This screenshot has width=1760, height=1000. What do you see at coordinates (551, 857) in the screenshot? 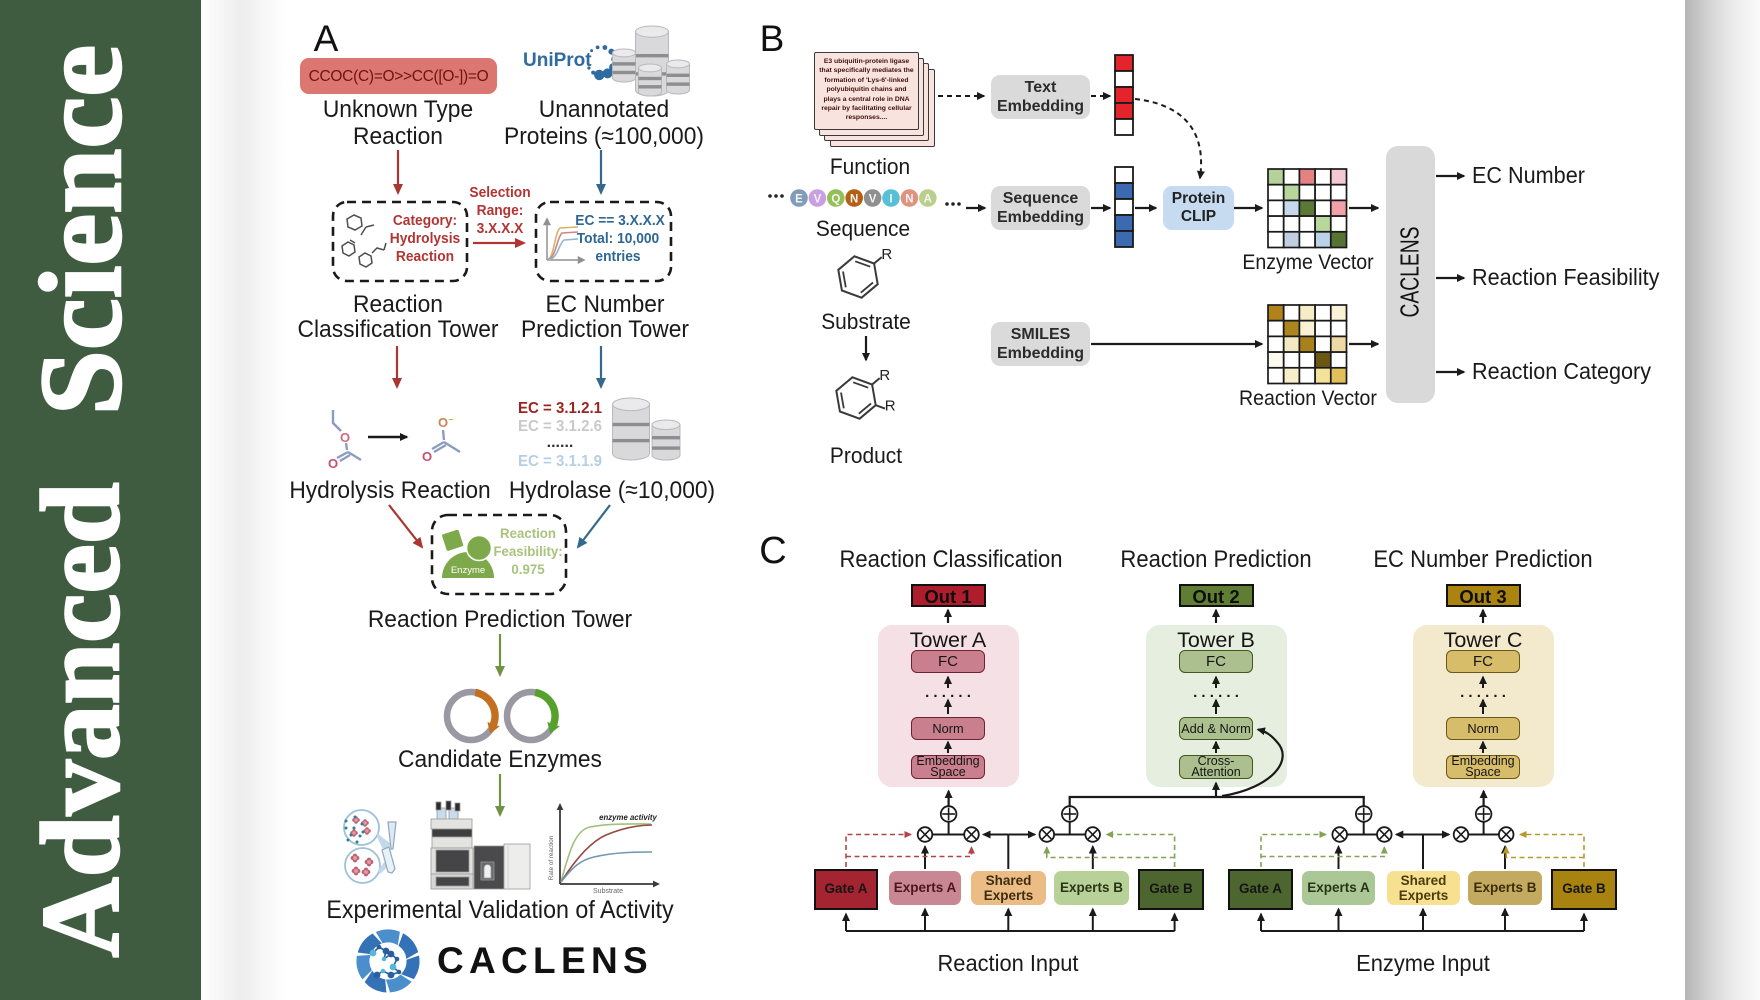
I see `svg-text: Rate of reaction` at bounding box center [551, 857].